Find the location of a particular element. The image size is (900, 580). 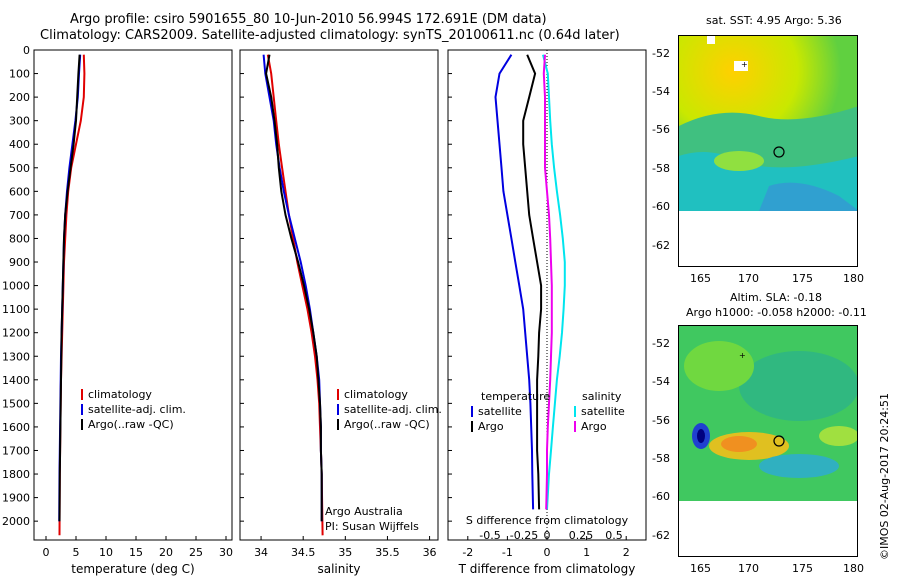

credit-text: ©IMOS 02-Aug-2017 20:24:51 is located at coordinates (884, 476).